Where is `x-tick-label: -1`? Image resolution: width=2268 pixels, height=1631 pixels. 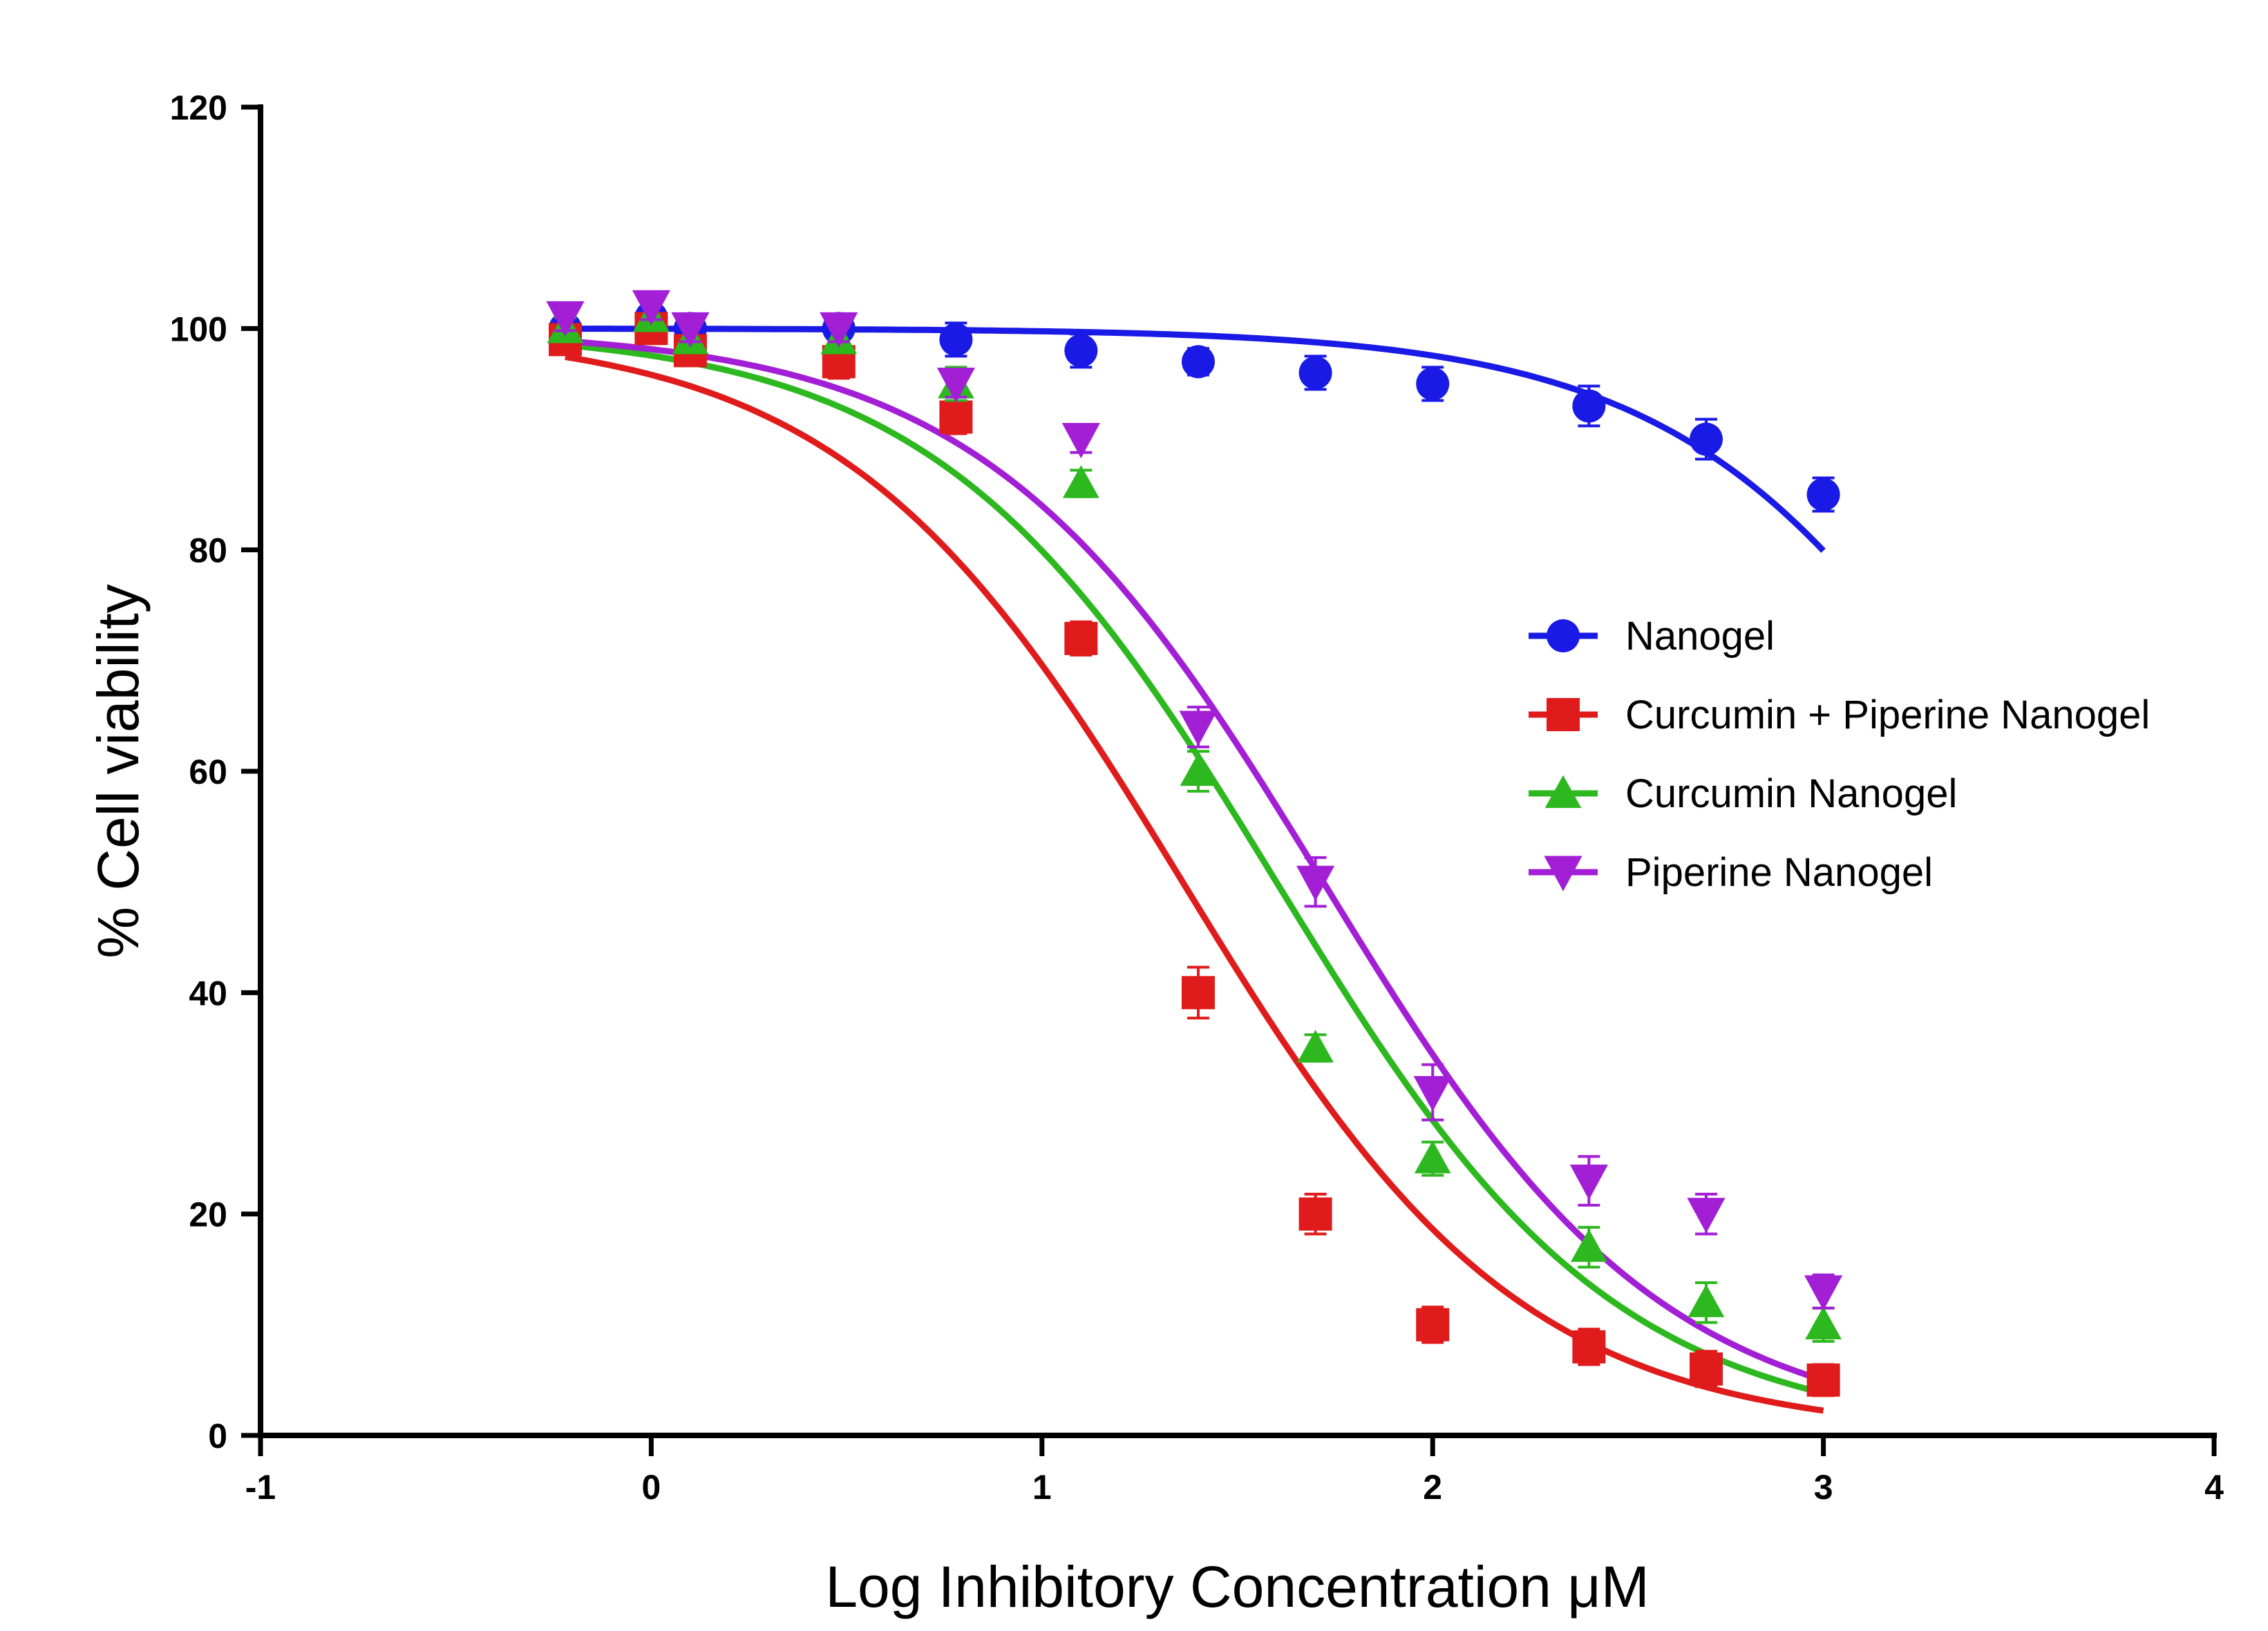
x-tick-label: -1 is located at coordinates (260, 1487).